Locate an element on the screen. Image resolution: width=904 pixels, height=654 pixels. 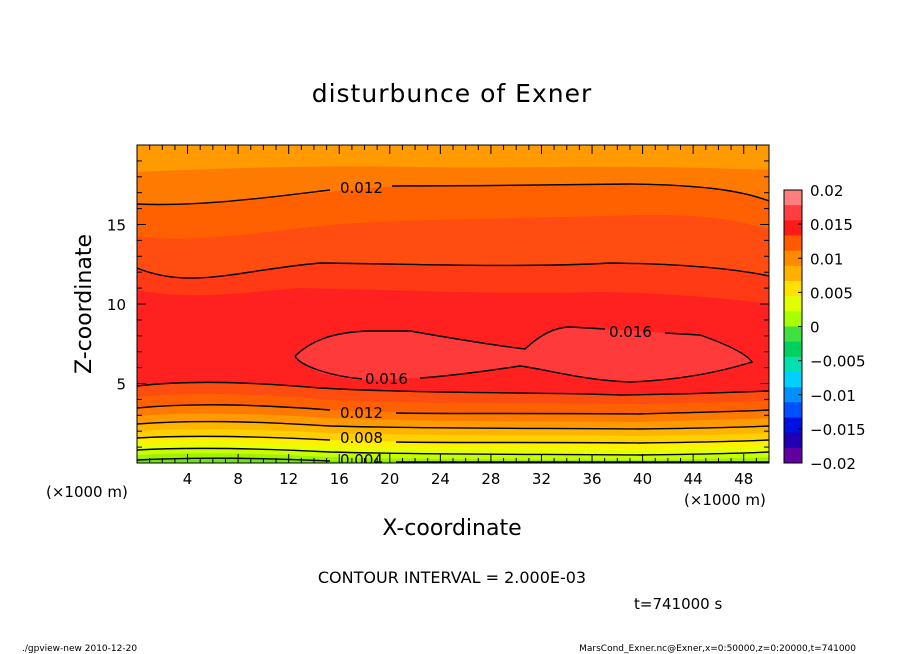
colorbar-label: 0.01 is located at coordinates (826, 259).